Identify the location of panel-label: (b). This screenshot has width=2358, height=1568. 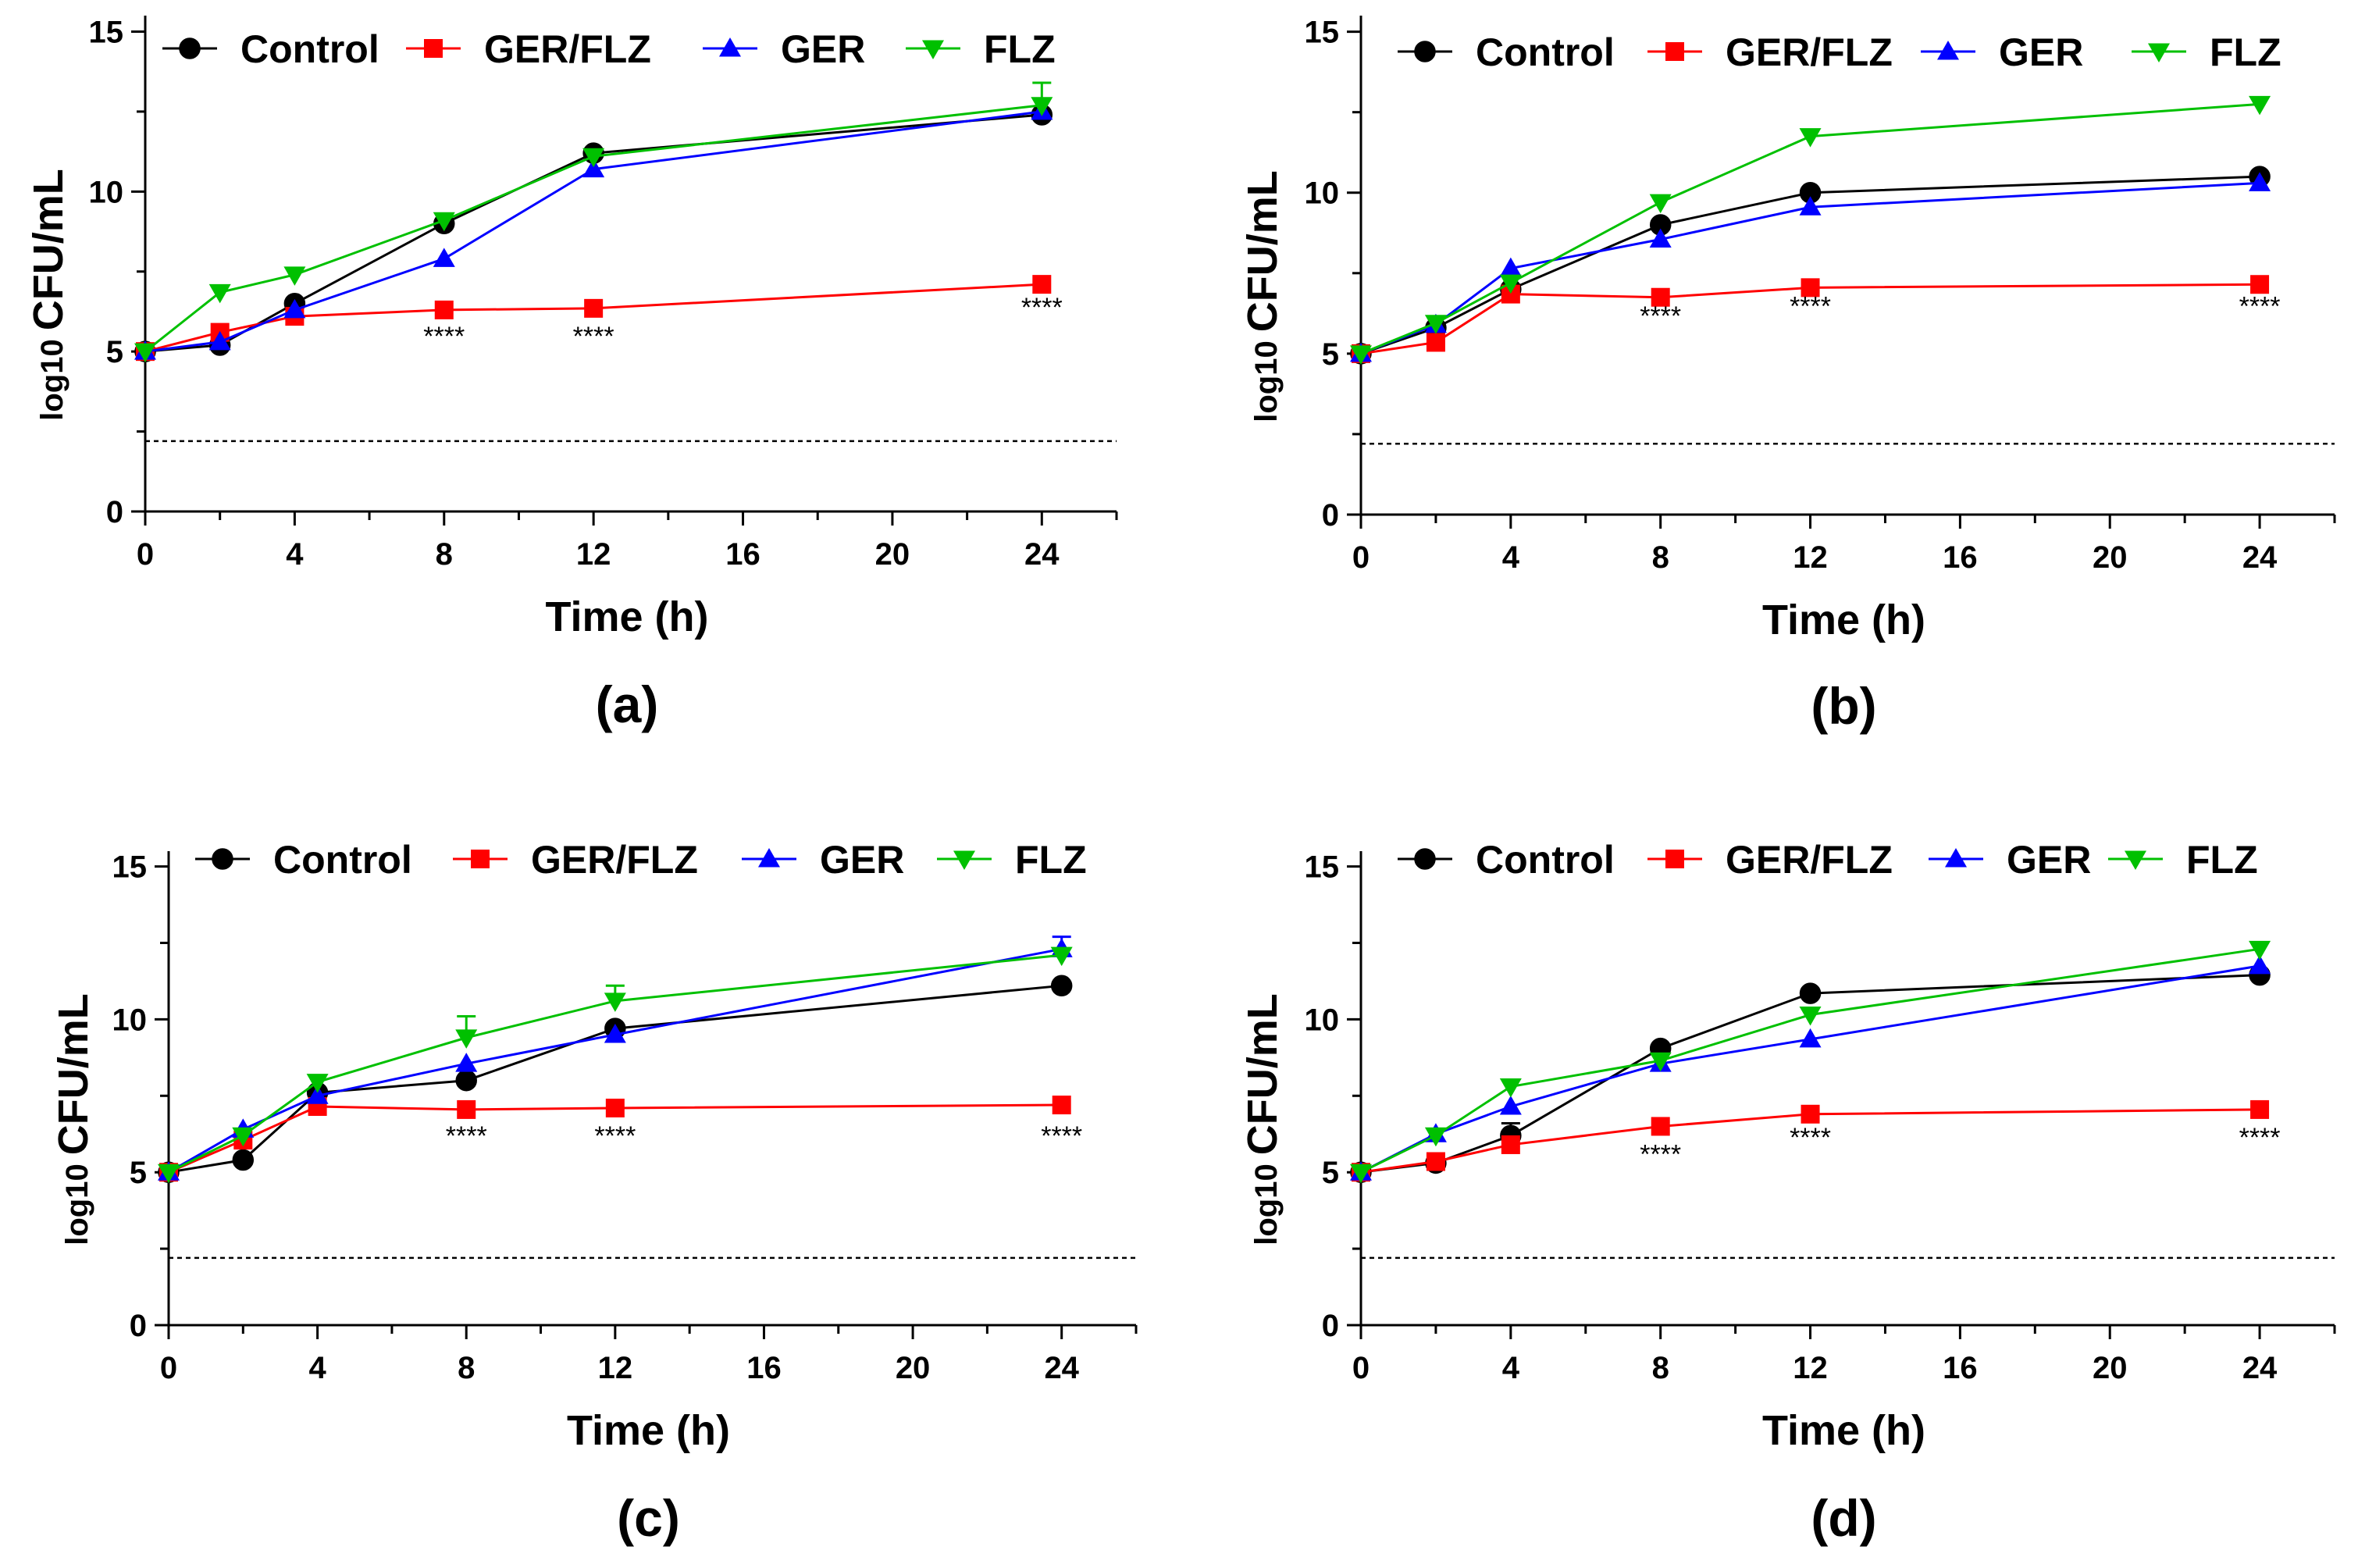
(1843, 706).